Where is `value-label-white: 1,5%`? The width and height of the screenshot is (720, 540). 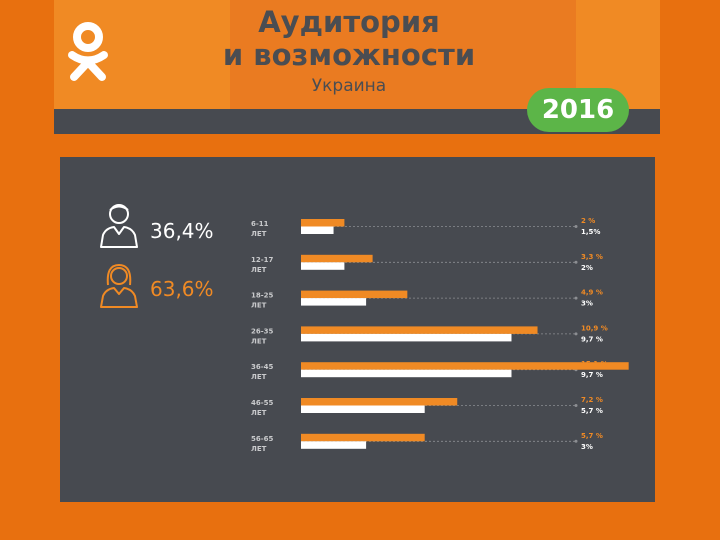 value-label-white: 1,5% is located at coordinates (590, 232).